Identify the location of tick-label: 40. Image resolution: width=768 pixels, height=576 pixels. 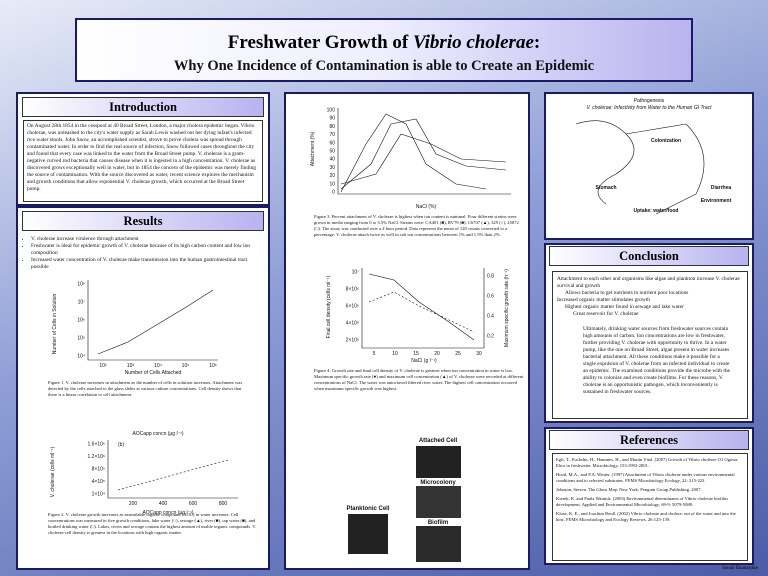
(332, 160).